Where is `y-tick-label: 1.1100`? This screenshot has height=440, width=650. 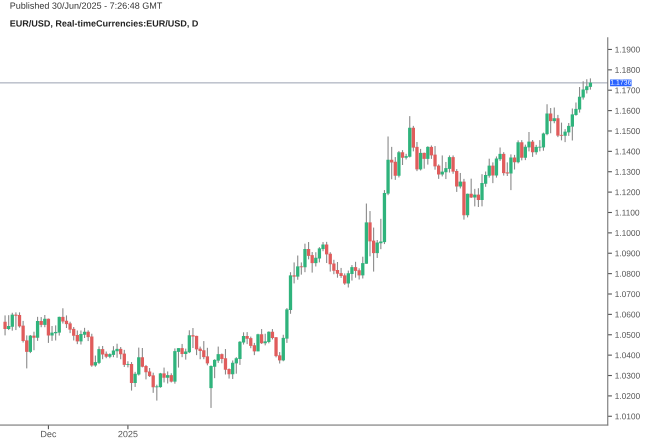
y-tick-label: 1.1100 is located at coordinates (627, 213).